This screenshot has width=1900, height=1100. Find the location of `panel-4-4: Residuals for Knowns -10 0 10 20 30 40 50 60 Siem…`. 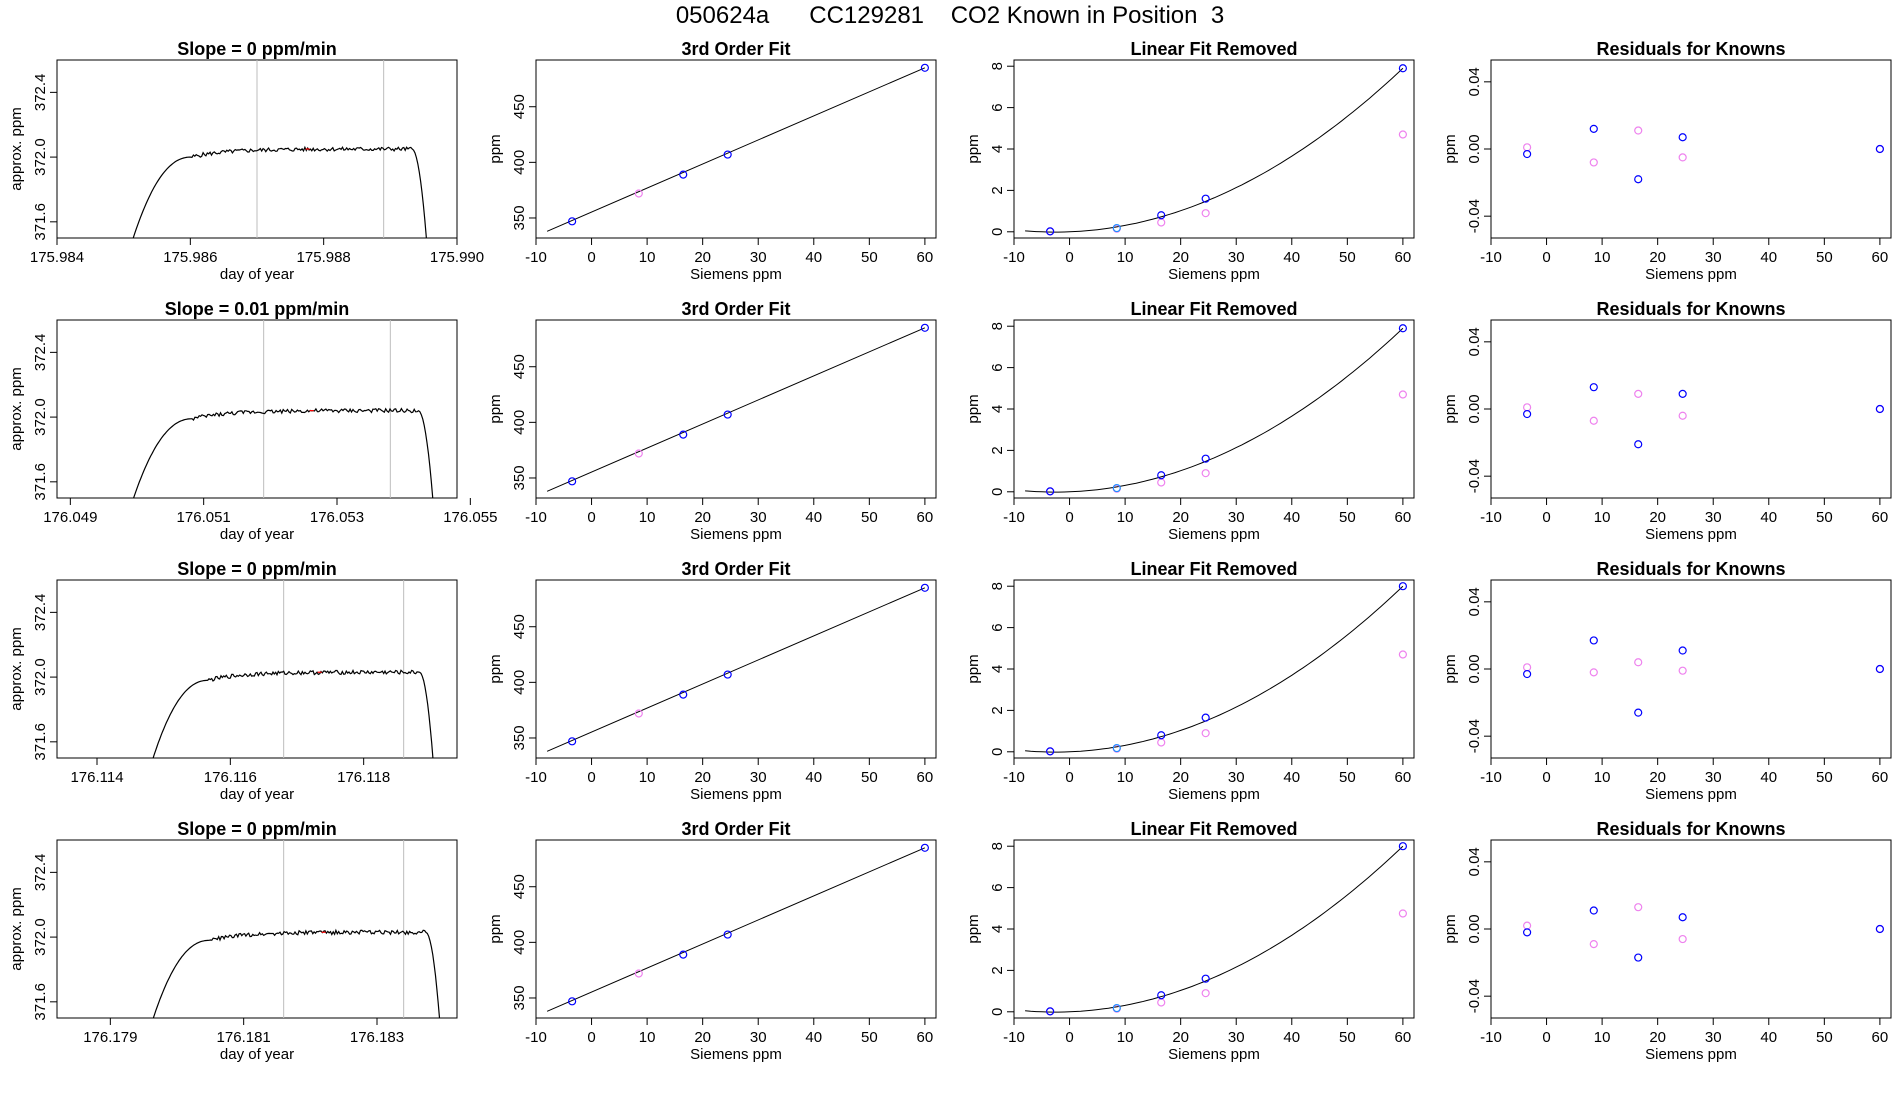

panel-4-4: Residuals for Knowns -10 0 10 20 30 40 50 60 Siem… is located at coordinates (1667, 941).